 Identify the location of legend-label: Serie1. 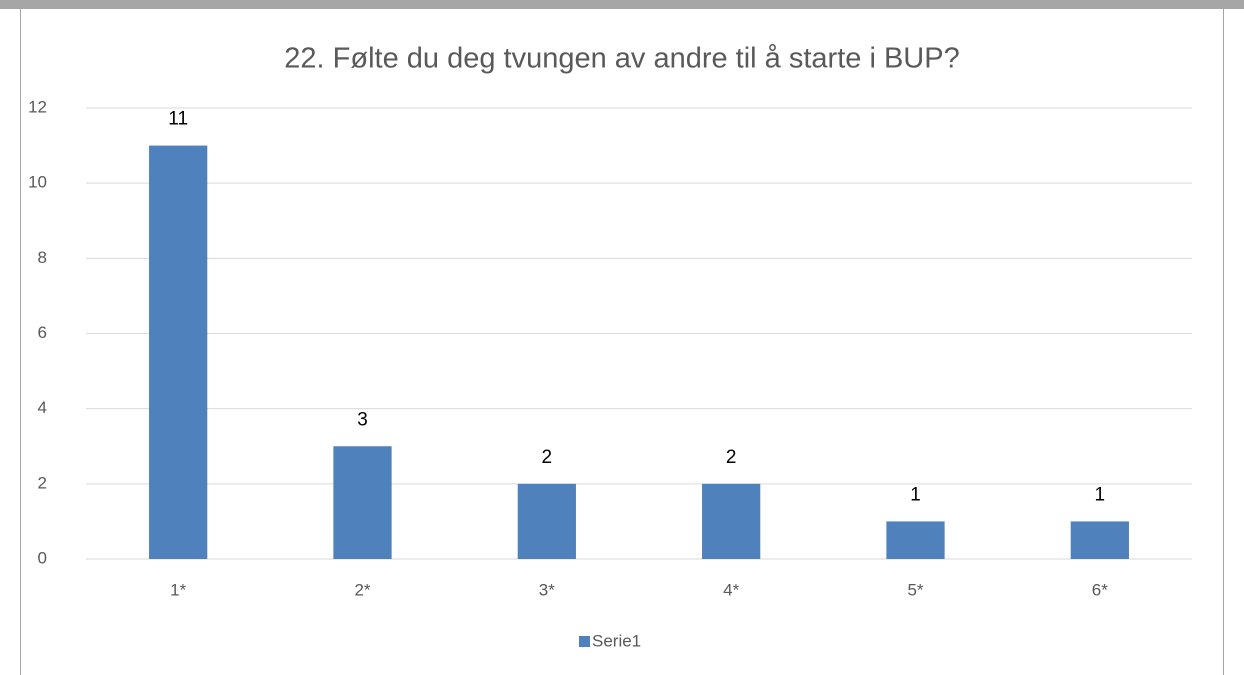
(616, 640).